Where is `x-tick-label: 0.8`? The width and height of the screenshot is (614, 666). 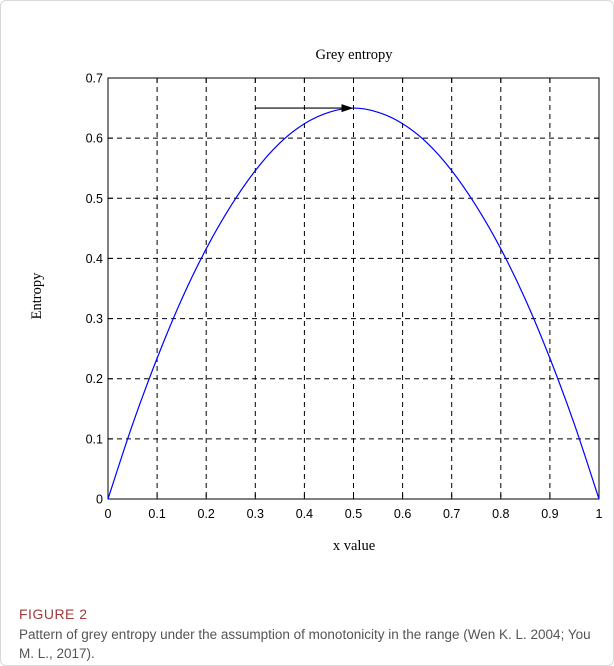
x-tick-label: 0.8 is located at coordinates (500, 514).